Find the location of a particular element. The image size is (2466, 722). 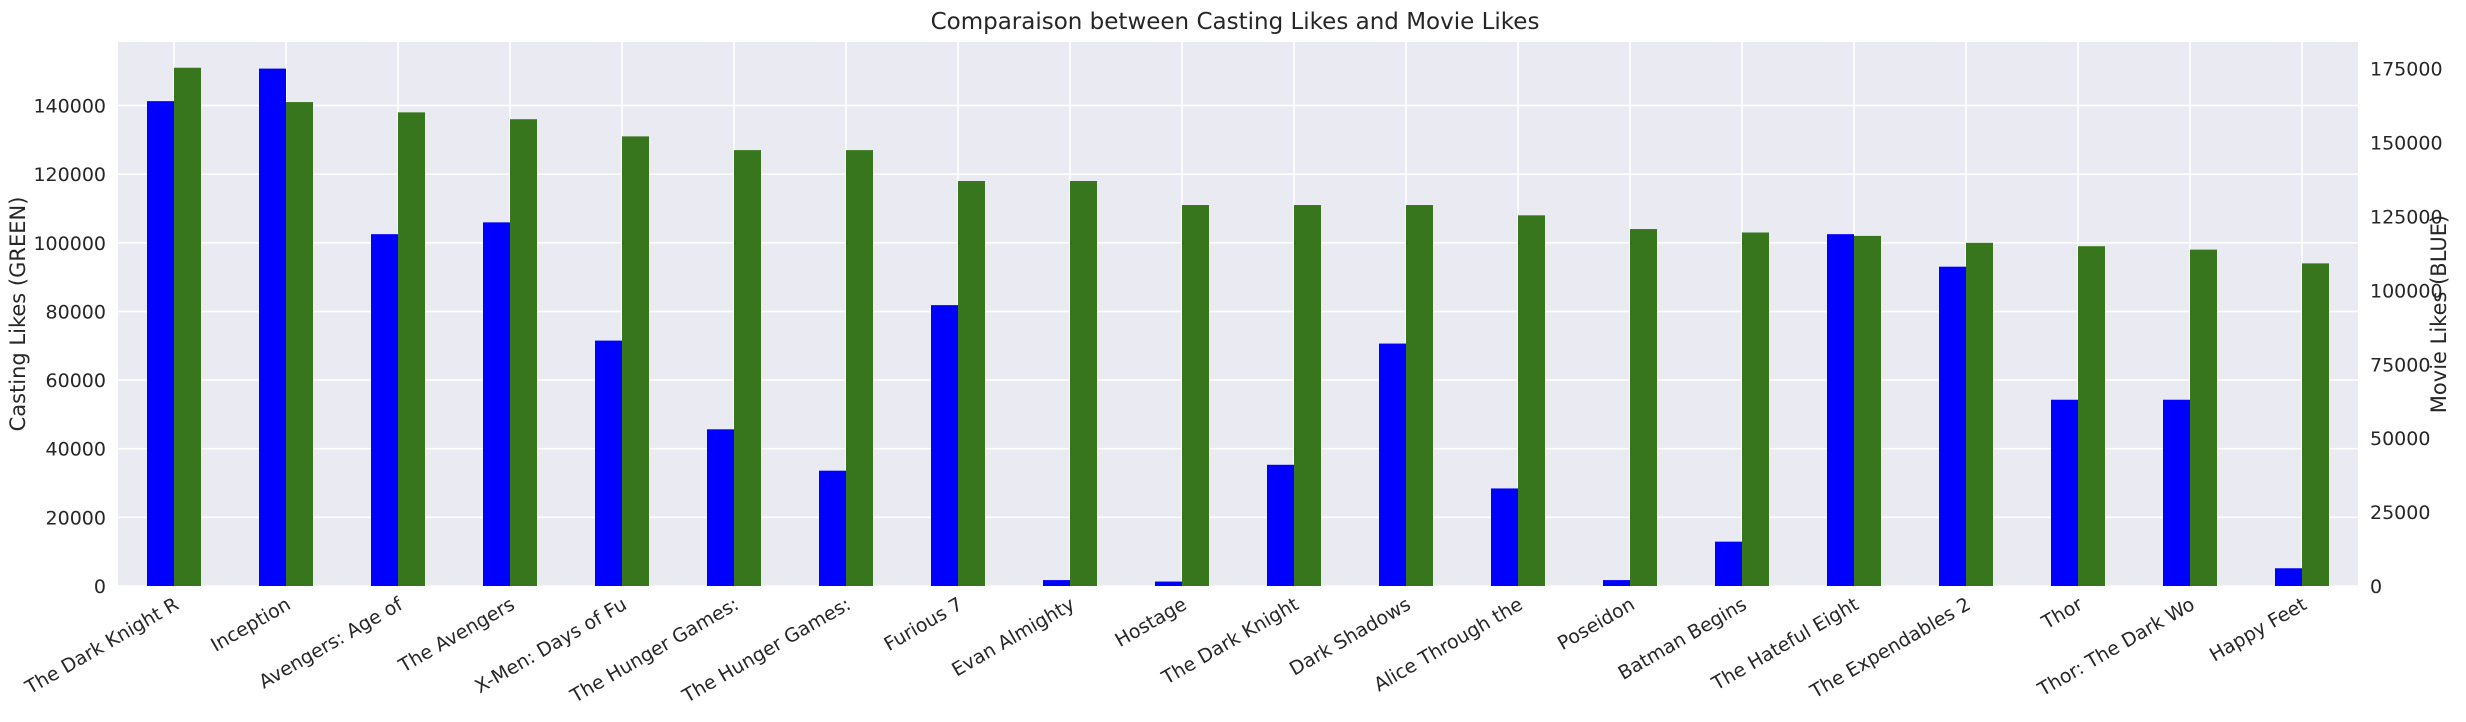

x-tick-label: Inception is located at coordinates (250, 624).